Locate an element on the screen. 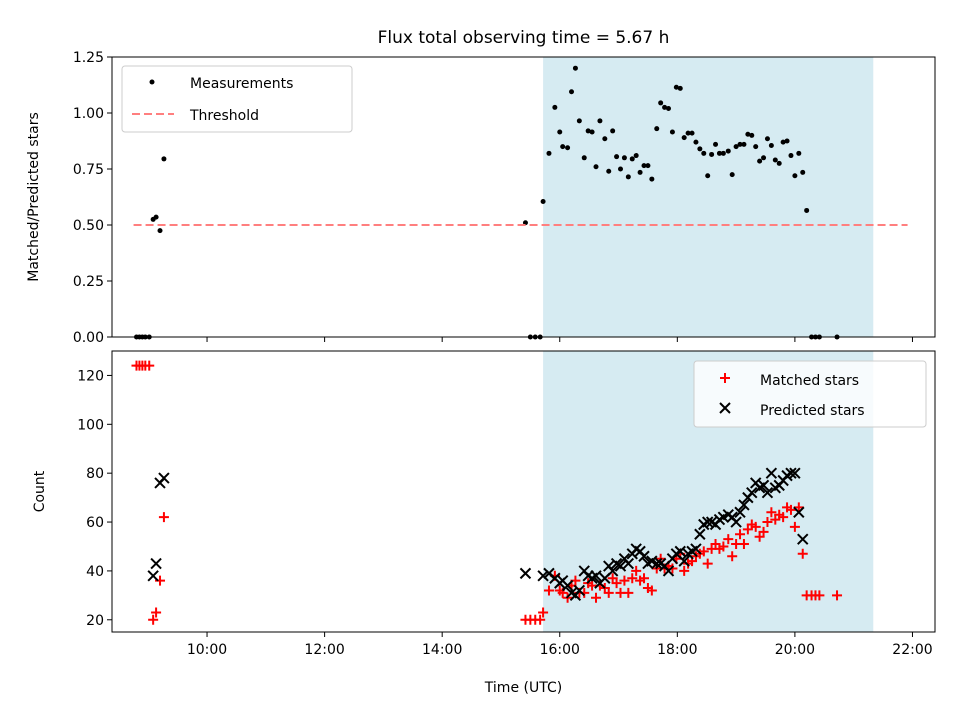 The height and width of the screenshot is (720, 960). bottom-y-axis-label: Count is located at coordinates (40, 491).